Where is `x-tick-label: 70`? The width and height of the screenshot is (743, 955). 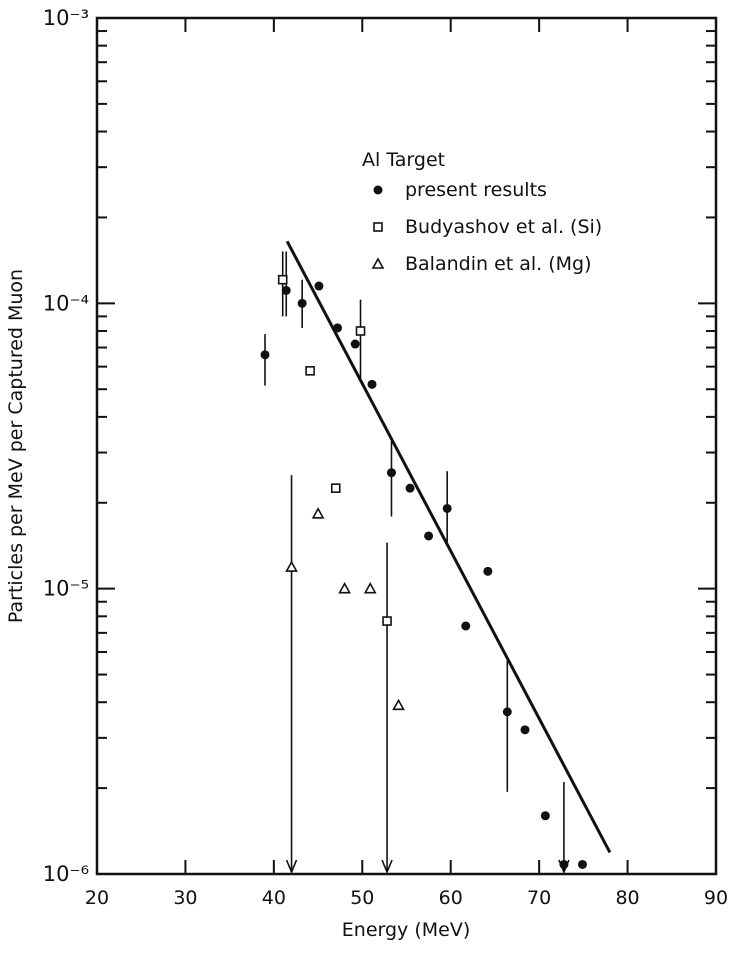
x-tick-label: 70 is located at coordinates (539, 898).